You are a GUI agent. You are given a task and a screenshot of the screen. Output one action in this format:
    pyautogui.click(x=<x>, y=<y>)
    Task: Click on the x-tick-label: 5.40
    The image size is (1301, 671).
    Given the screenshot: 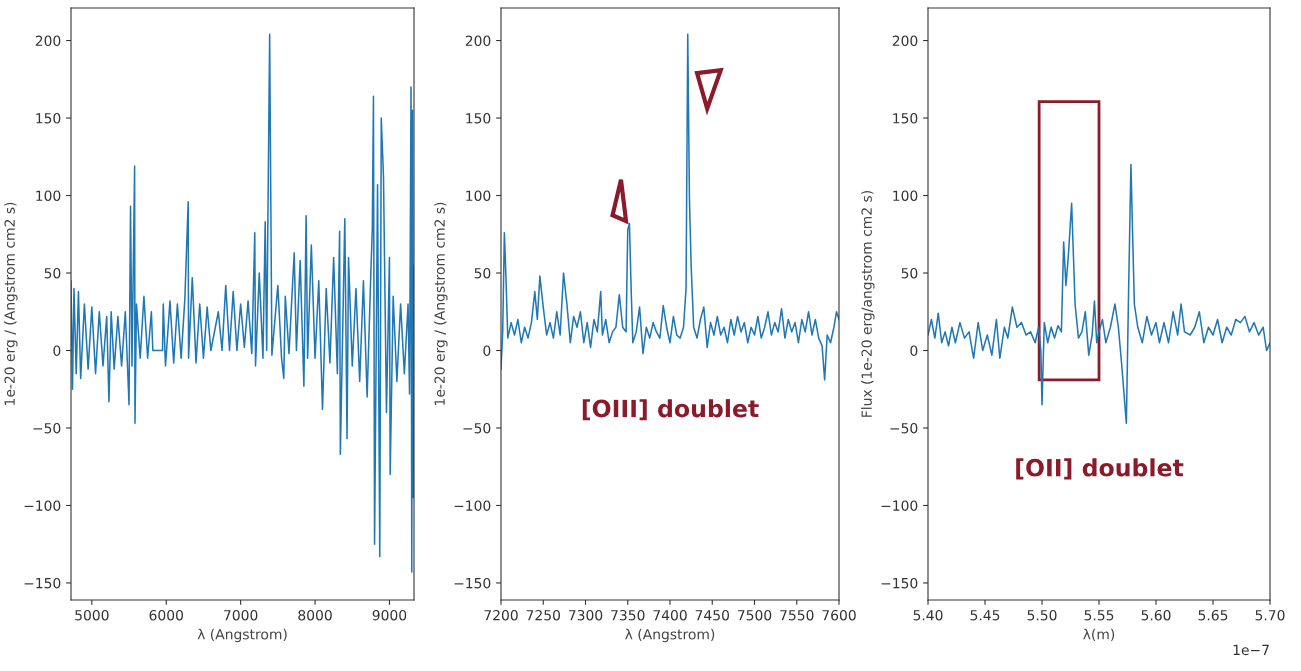 What is the action you would take?
    pyautogui.click(x=928, y=615)
    